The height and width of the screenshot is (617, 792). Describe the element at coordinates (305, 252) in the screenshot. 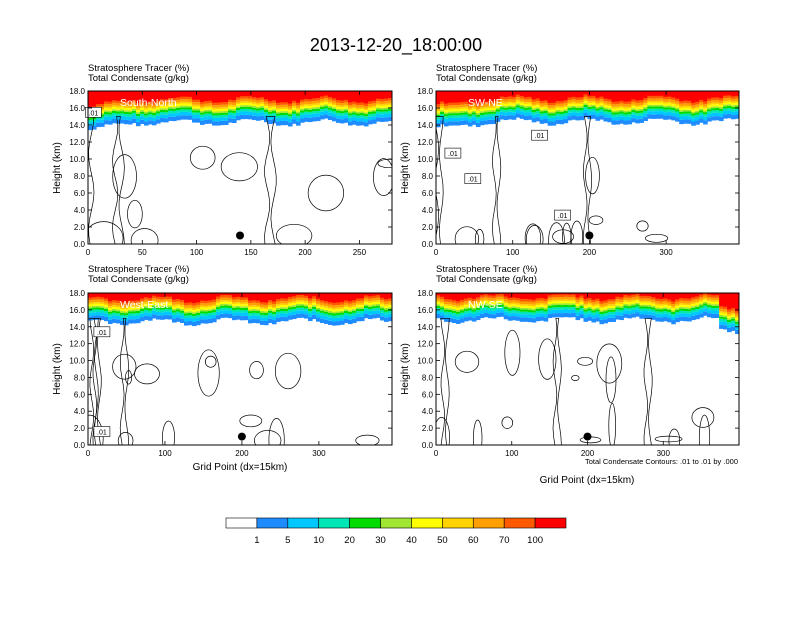

I see `x-tick-label: 200` at that location.